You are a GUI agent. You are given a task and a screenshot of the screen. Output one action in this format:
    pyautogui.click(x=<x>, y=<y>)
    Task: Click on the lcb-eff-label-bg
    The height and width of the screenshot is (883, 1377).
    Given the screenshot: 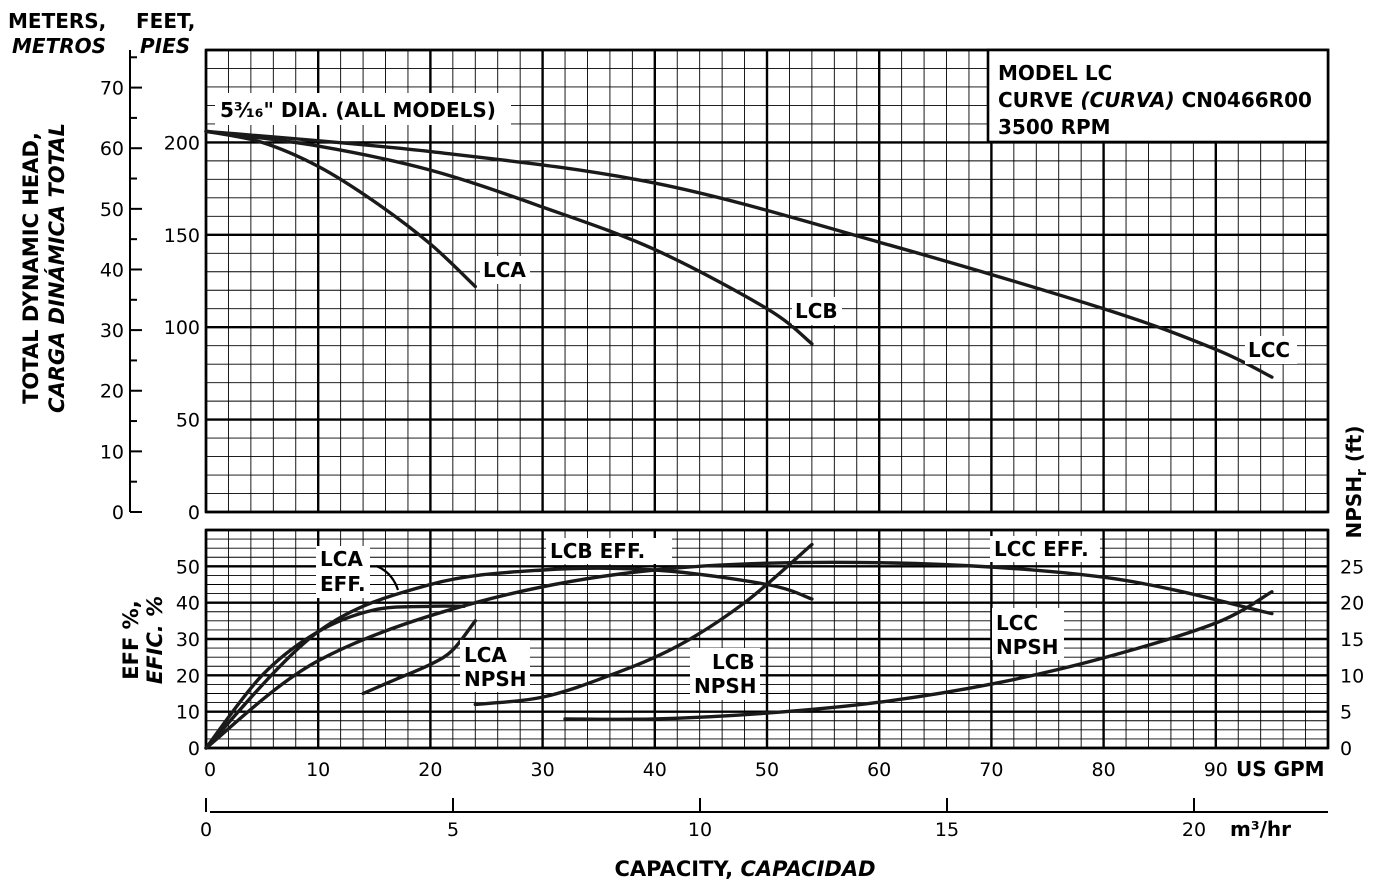 What is the action you would take?
    pyautogui.click(x=609, y=551)
    